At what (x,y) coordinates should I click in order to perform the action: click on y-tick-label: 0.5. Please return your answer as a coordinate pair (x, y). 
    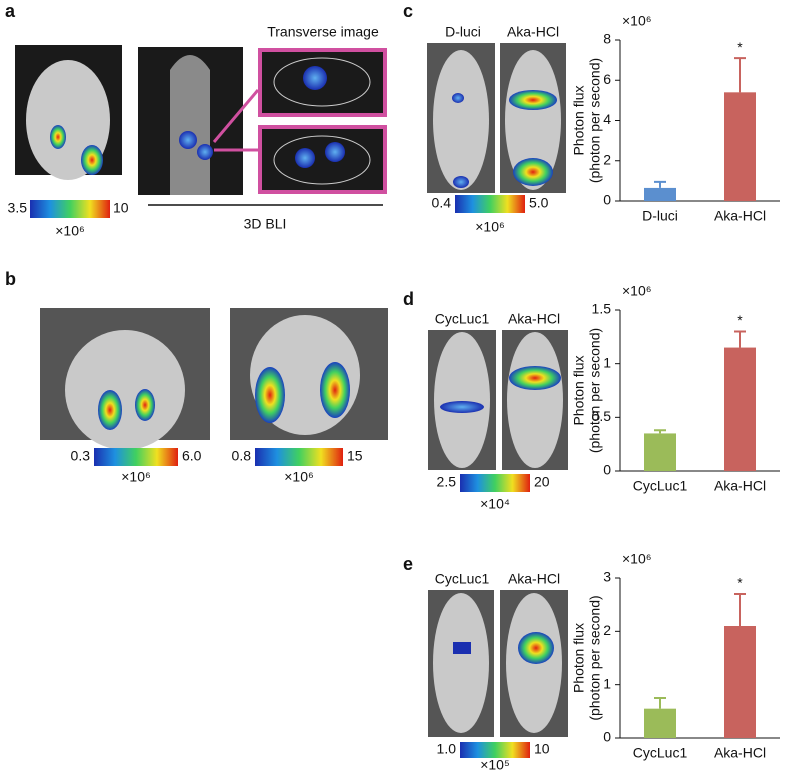
    Looking at the image, I should click on (602, 416).